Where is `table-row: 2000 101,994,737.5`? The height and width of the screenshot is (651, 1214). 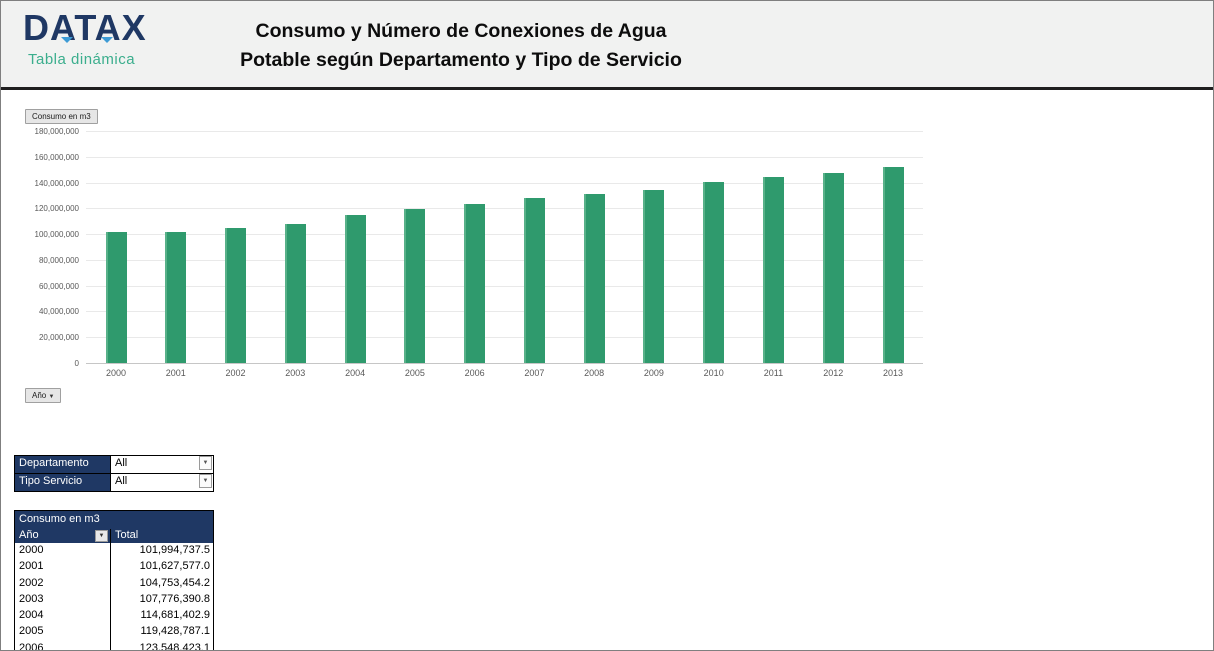
table-row: 2000 101,994,737.5 is located at coordinates (114, 551).